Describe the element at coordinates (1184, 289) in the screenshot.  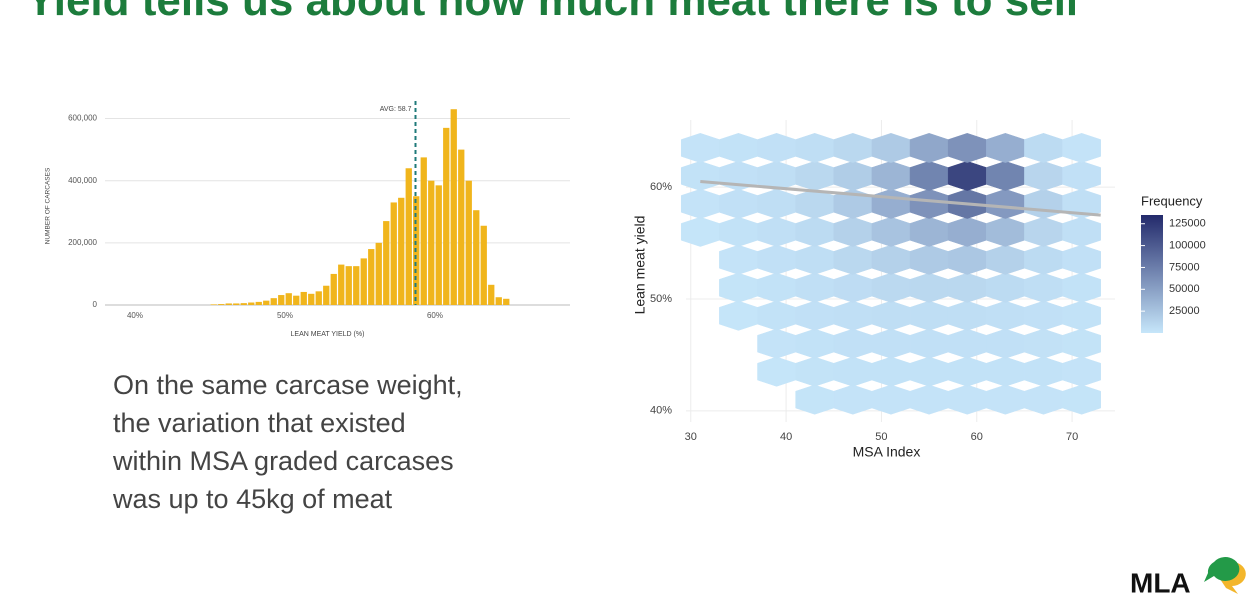
I see `colorbar-tick-label: 50000` at that location.